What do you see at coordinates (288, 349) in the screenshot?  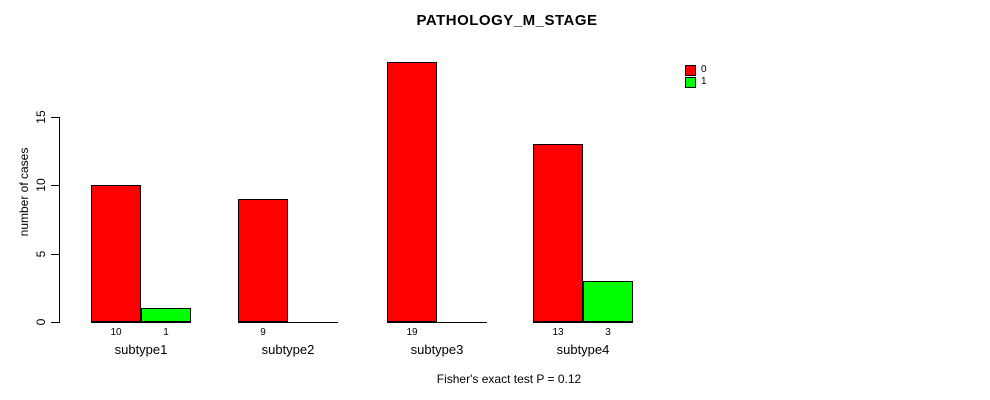 I see `x-category-label: subtype2` at bounding box center [288, 349].